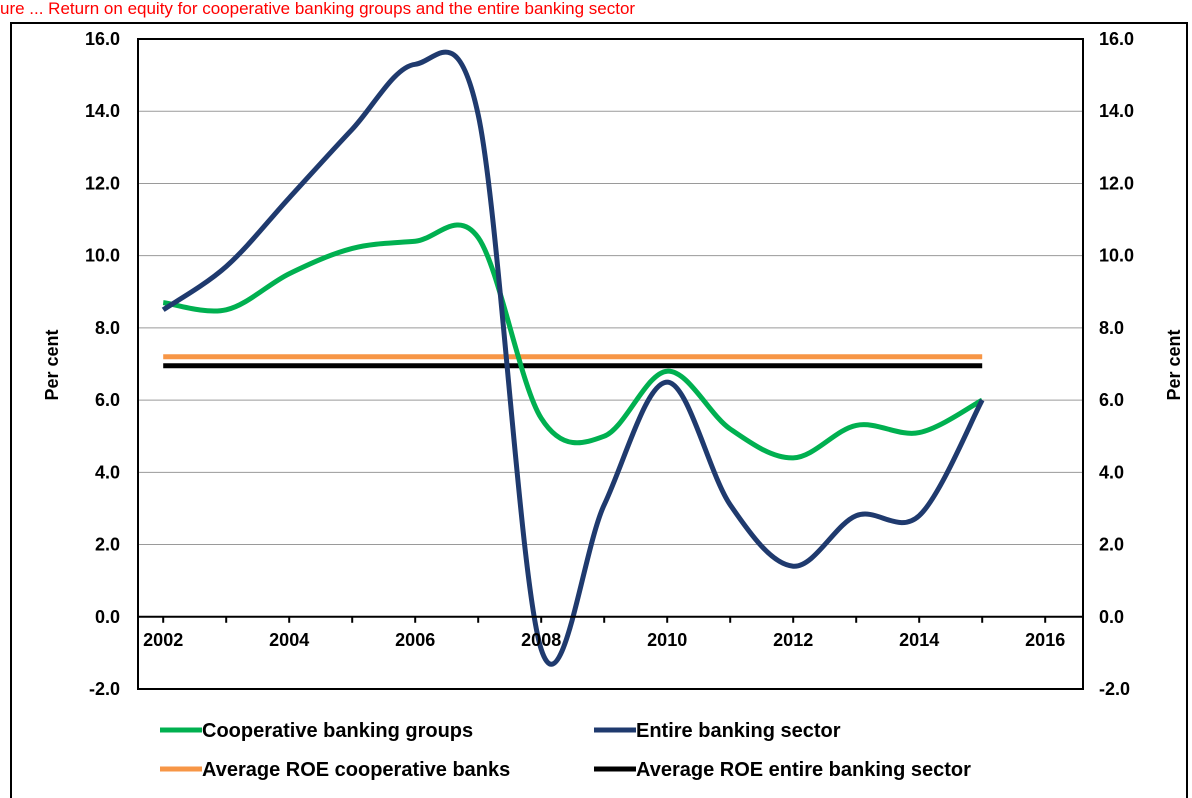 This screenshot has width=1192, height=798. I want to click on y-tick-label-left: 6.0, so click(107, 400).